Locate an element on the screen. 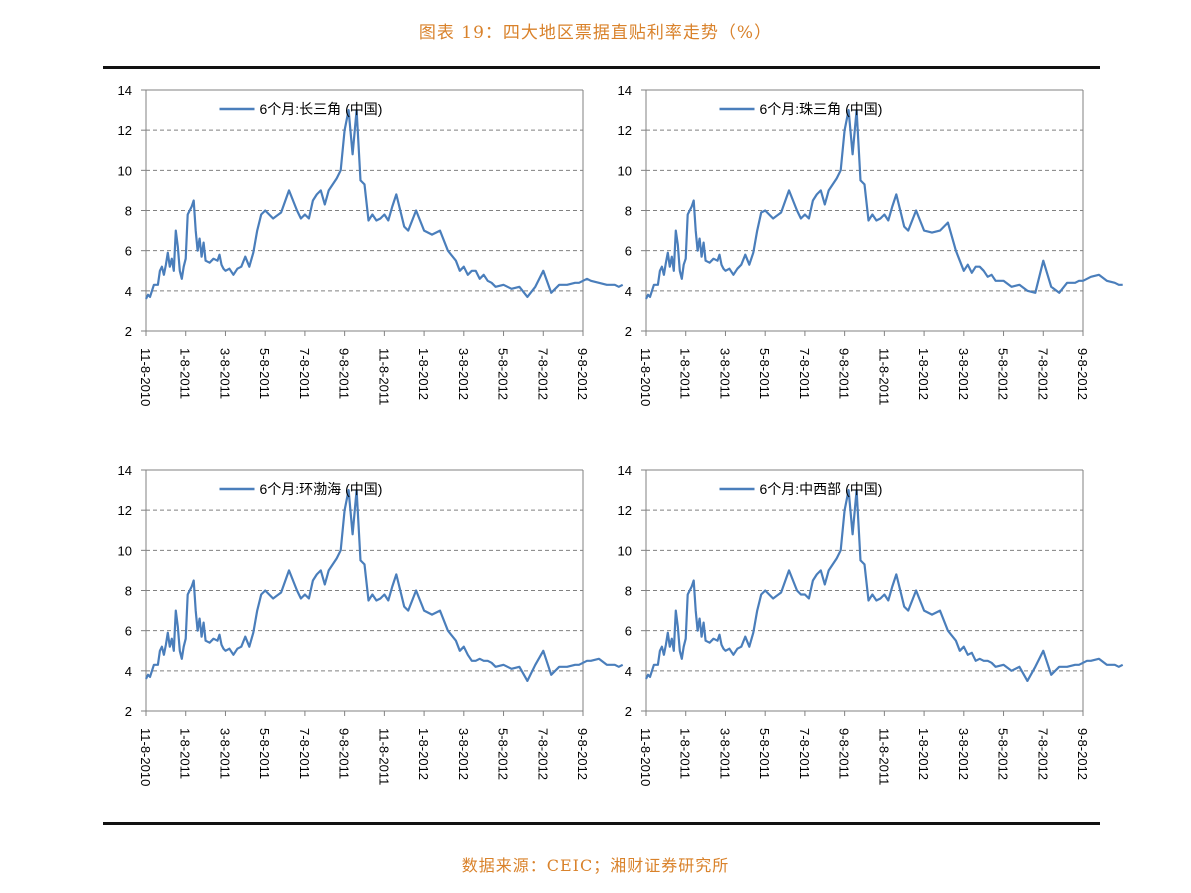 The height and width of the screenshot is (893, 1191). legend-label: 6个月:长三角 (中国) is located at coordinates (321, 109).